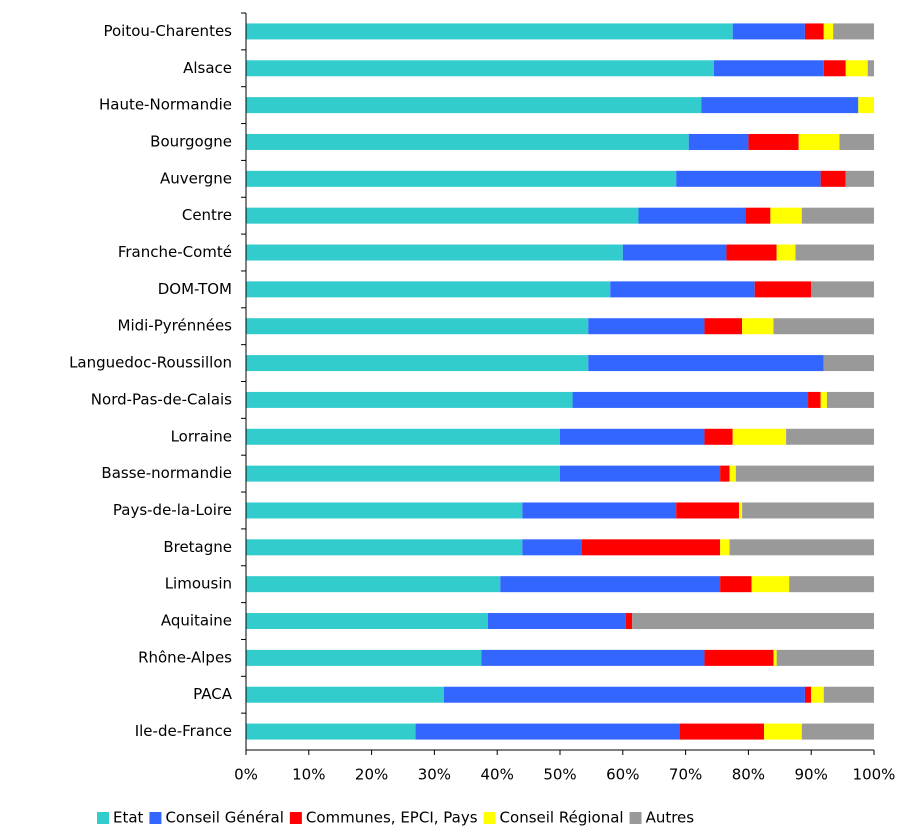 Image resolution: width=910 pixels, height=830 pixels. What do you see at coordinates (161, 399) in the screenshot?
I see `y-tick-label: Nord-Pas-de-Calais` at bounding box center [161, 399].